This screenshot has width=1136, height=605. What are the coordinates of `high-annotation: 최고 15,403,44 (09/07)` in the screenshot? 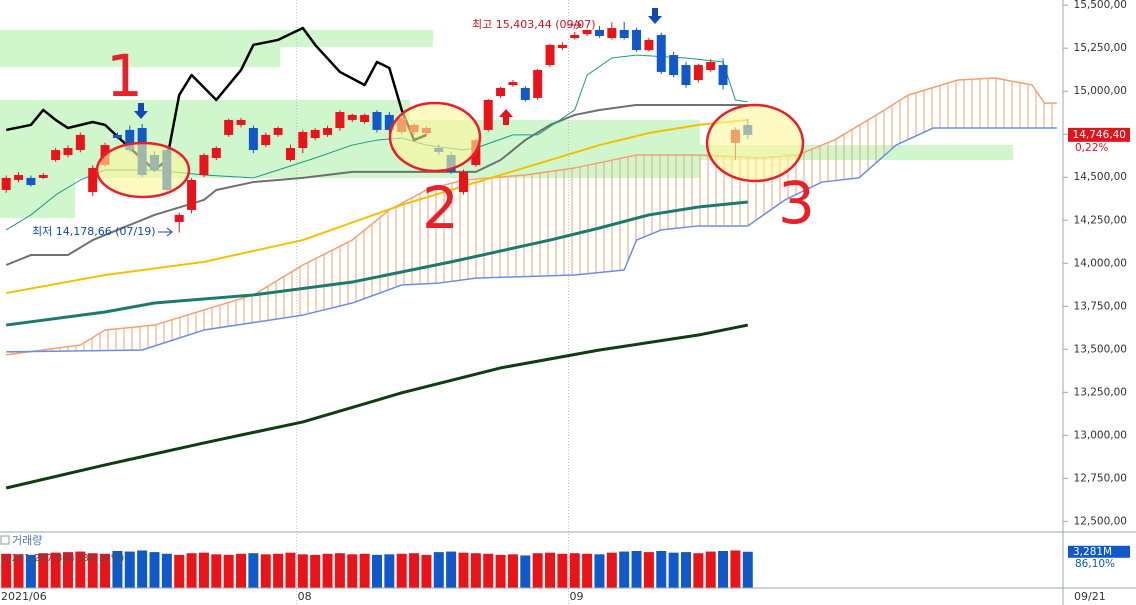 It's located at (534, 24).